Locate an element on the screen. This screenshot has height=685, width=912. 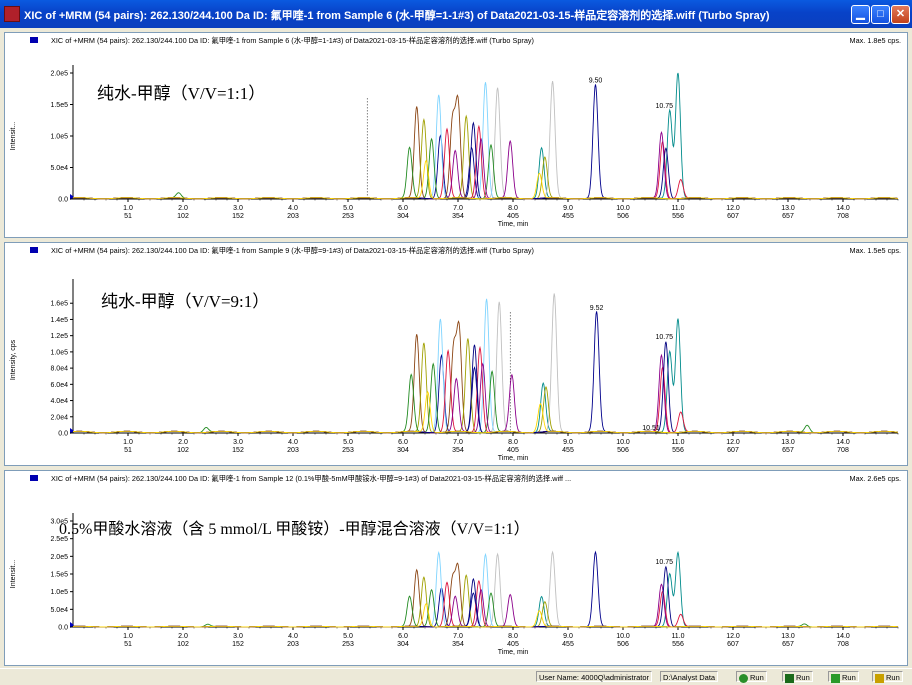
status-user: User Name: 4000Q\administrator is located at coordinates (594, 676).